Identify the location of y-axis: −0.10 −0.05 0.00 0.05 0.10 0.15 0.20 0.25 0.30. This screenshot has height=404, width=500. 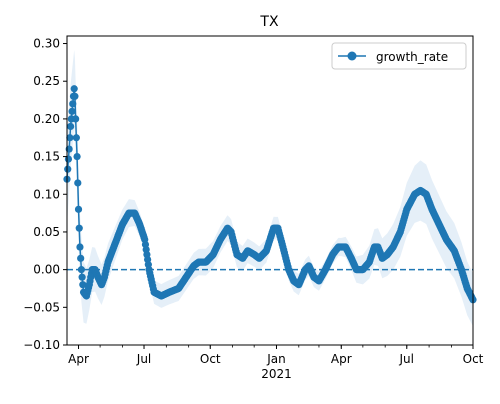
(45, 194).